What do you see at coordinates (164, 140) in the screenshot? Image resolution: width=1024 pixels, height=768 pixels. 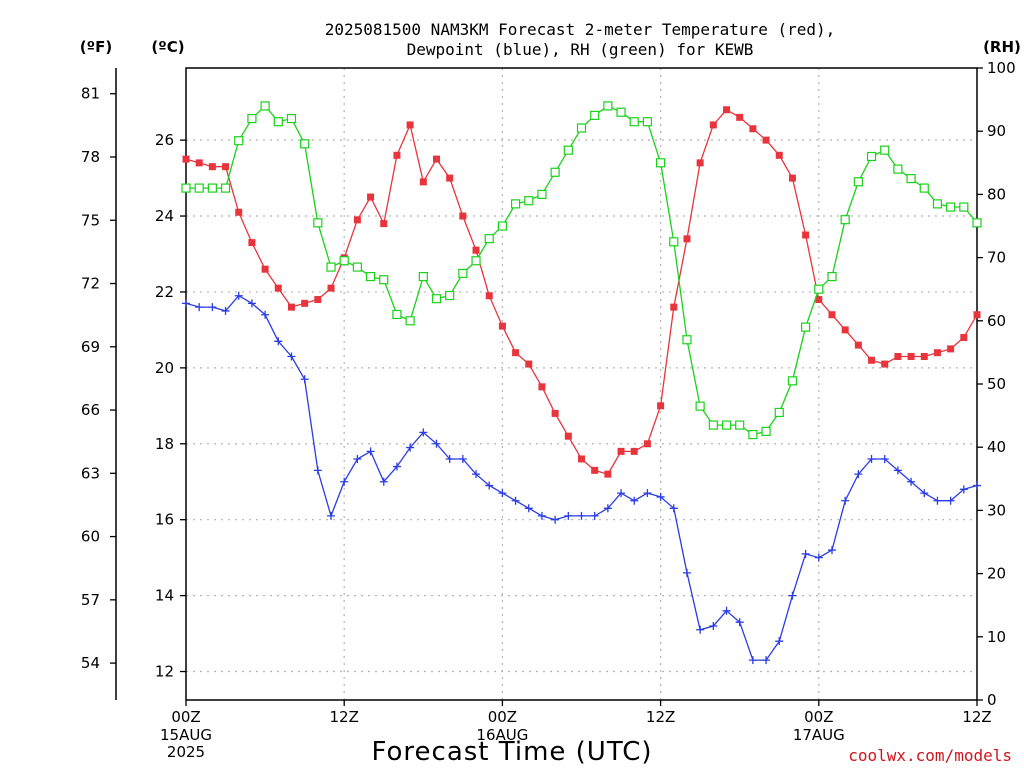 I see `celsius-tick-label: 26` at bounding box center [164, 140].